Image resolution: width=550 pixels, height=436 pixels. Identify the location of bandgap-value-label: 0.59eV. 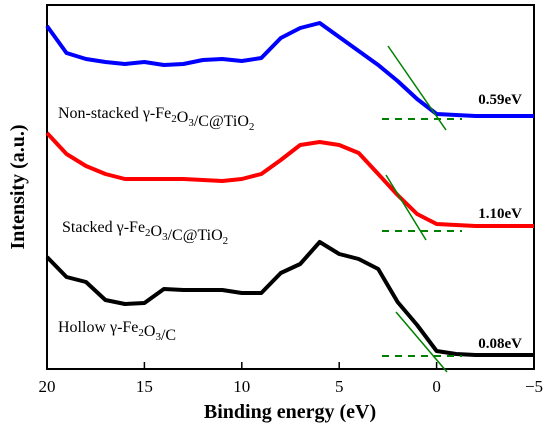
(500, 100).